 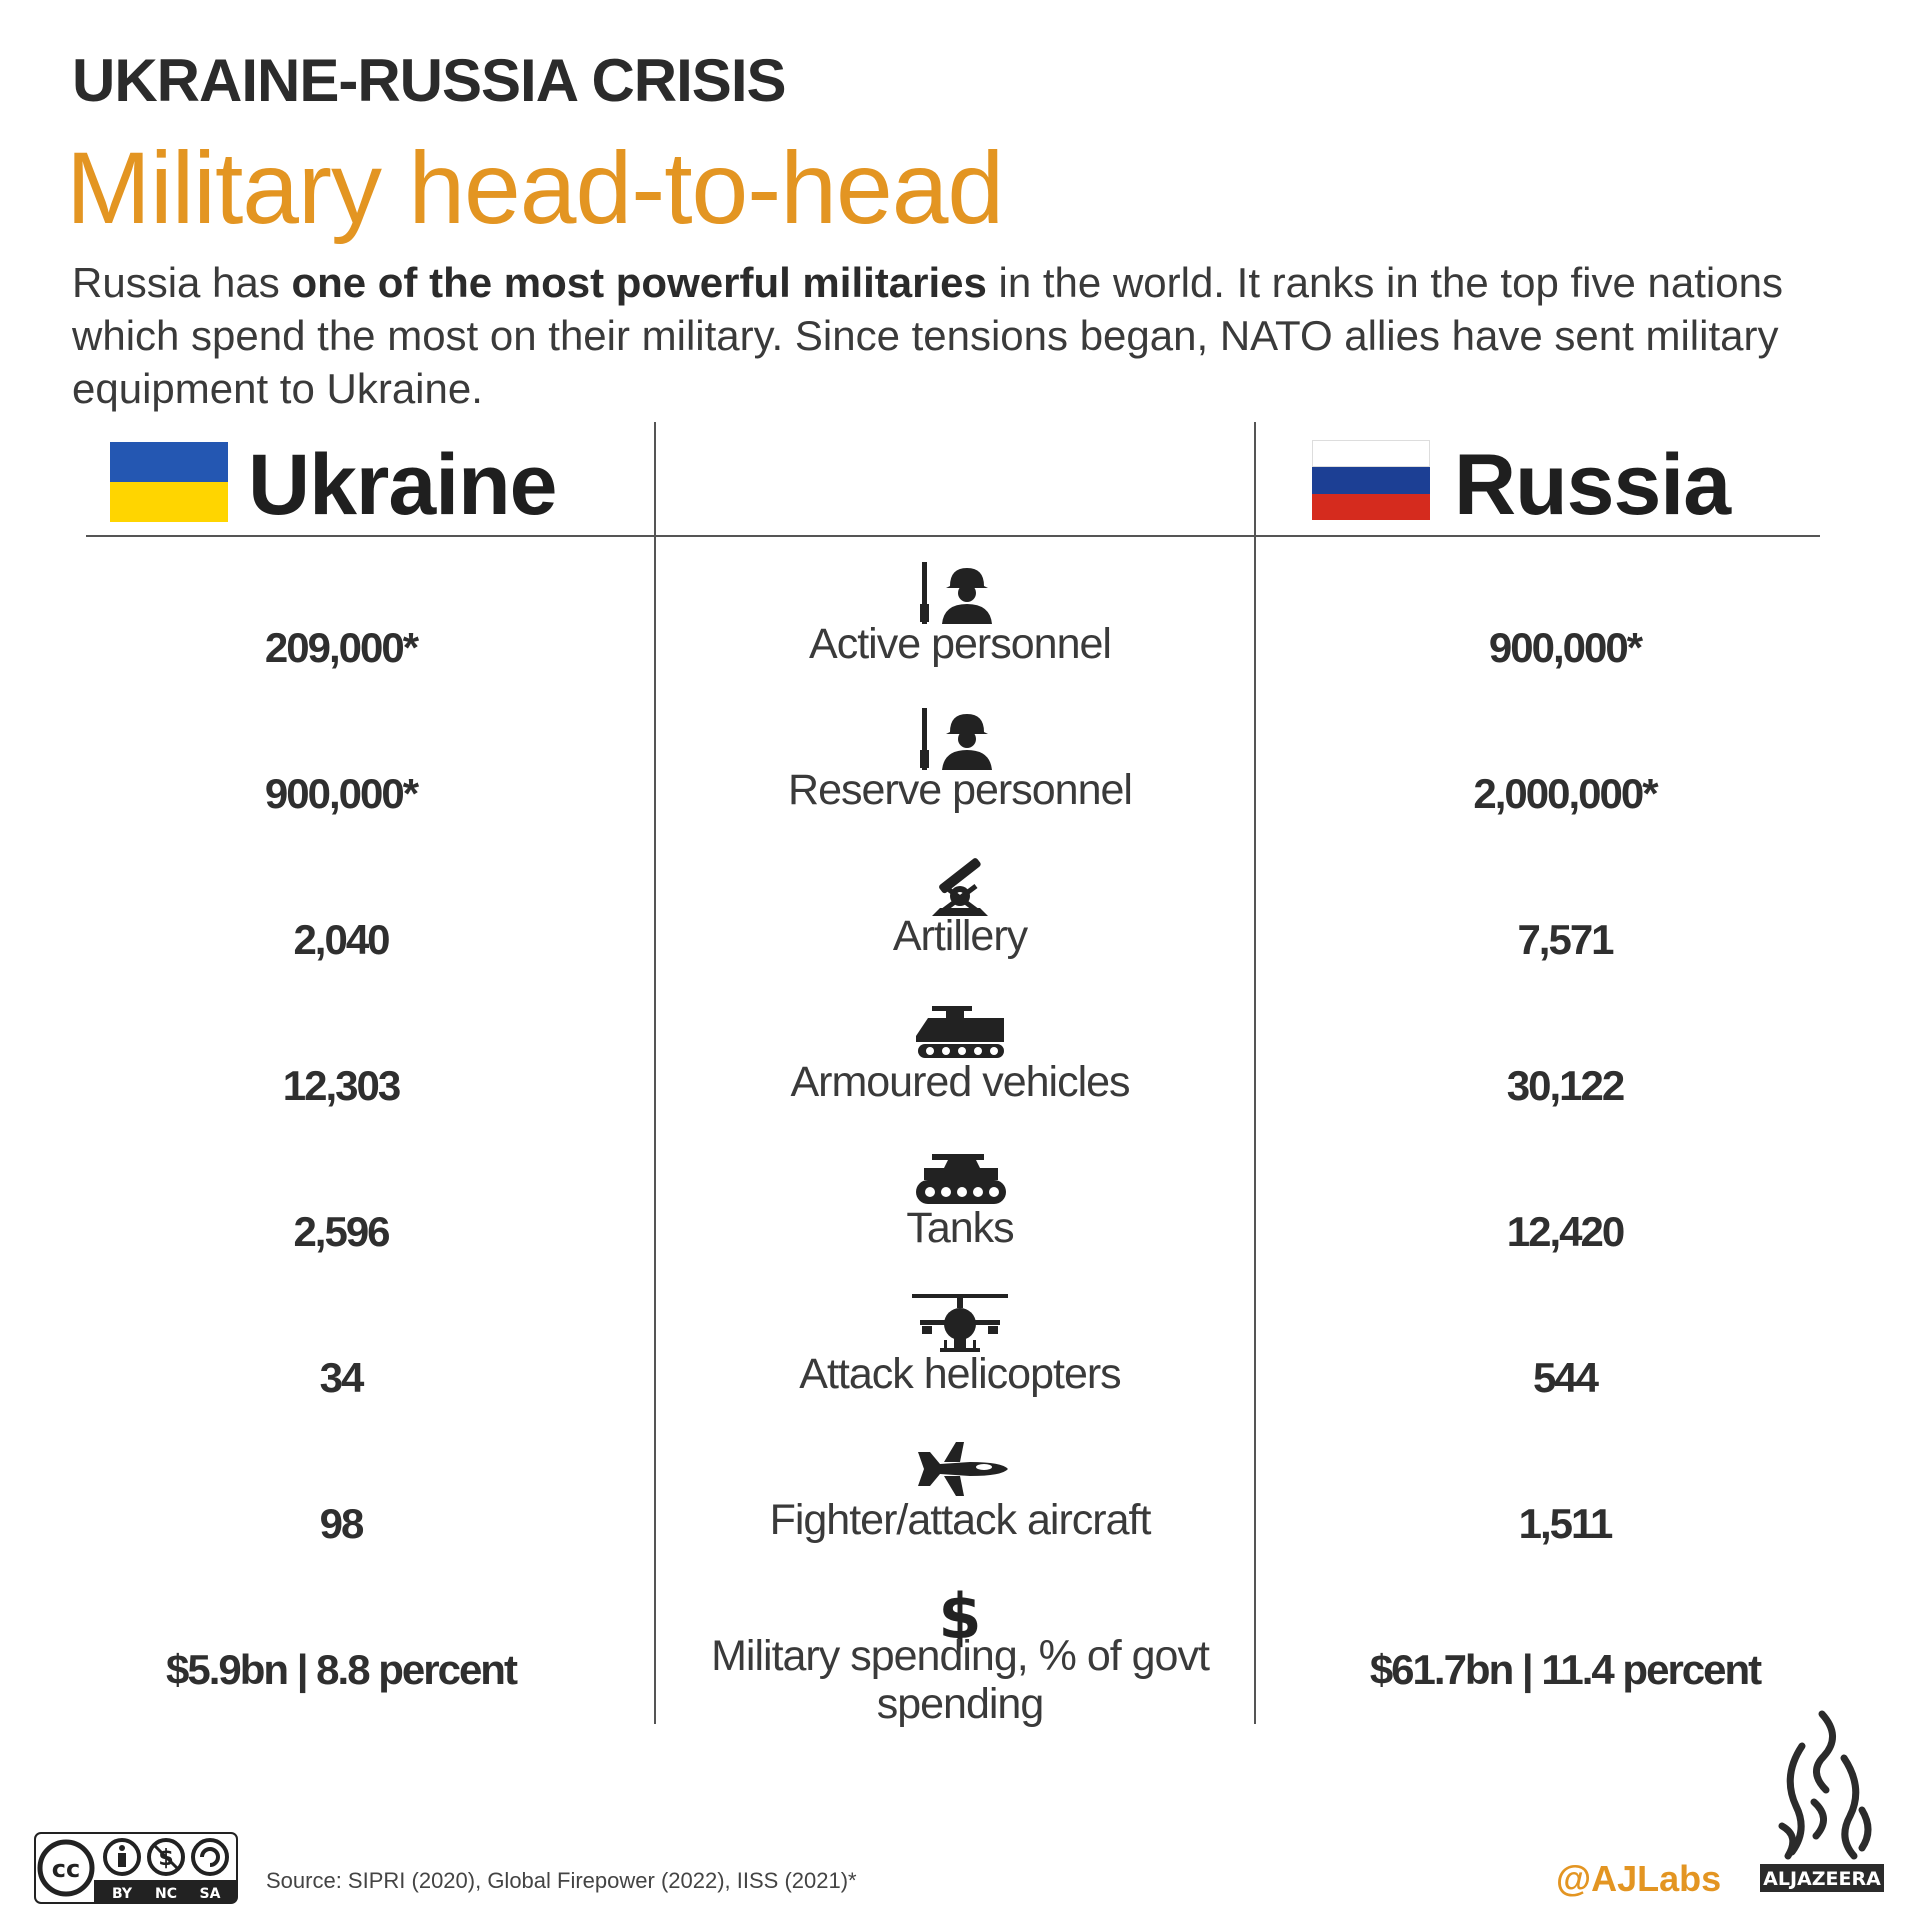 What do you see at coordinates (182, 282) in the screenshot?
I see `intro-before: Russia has` at bounding box center [182, 282].